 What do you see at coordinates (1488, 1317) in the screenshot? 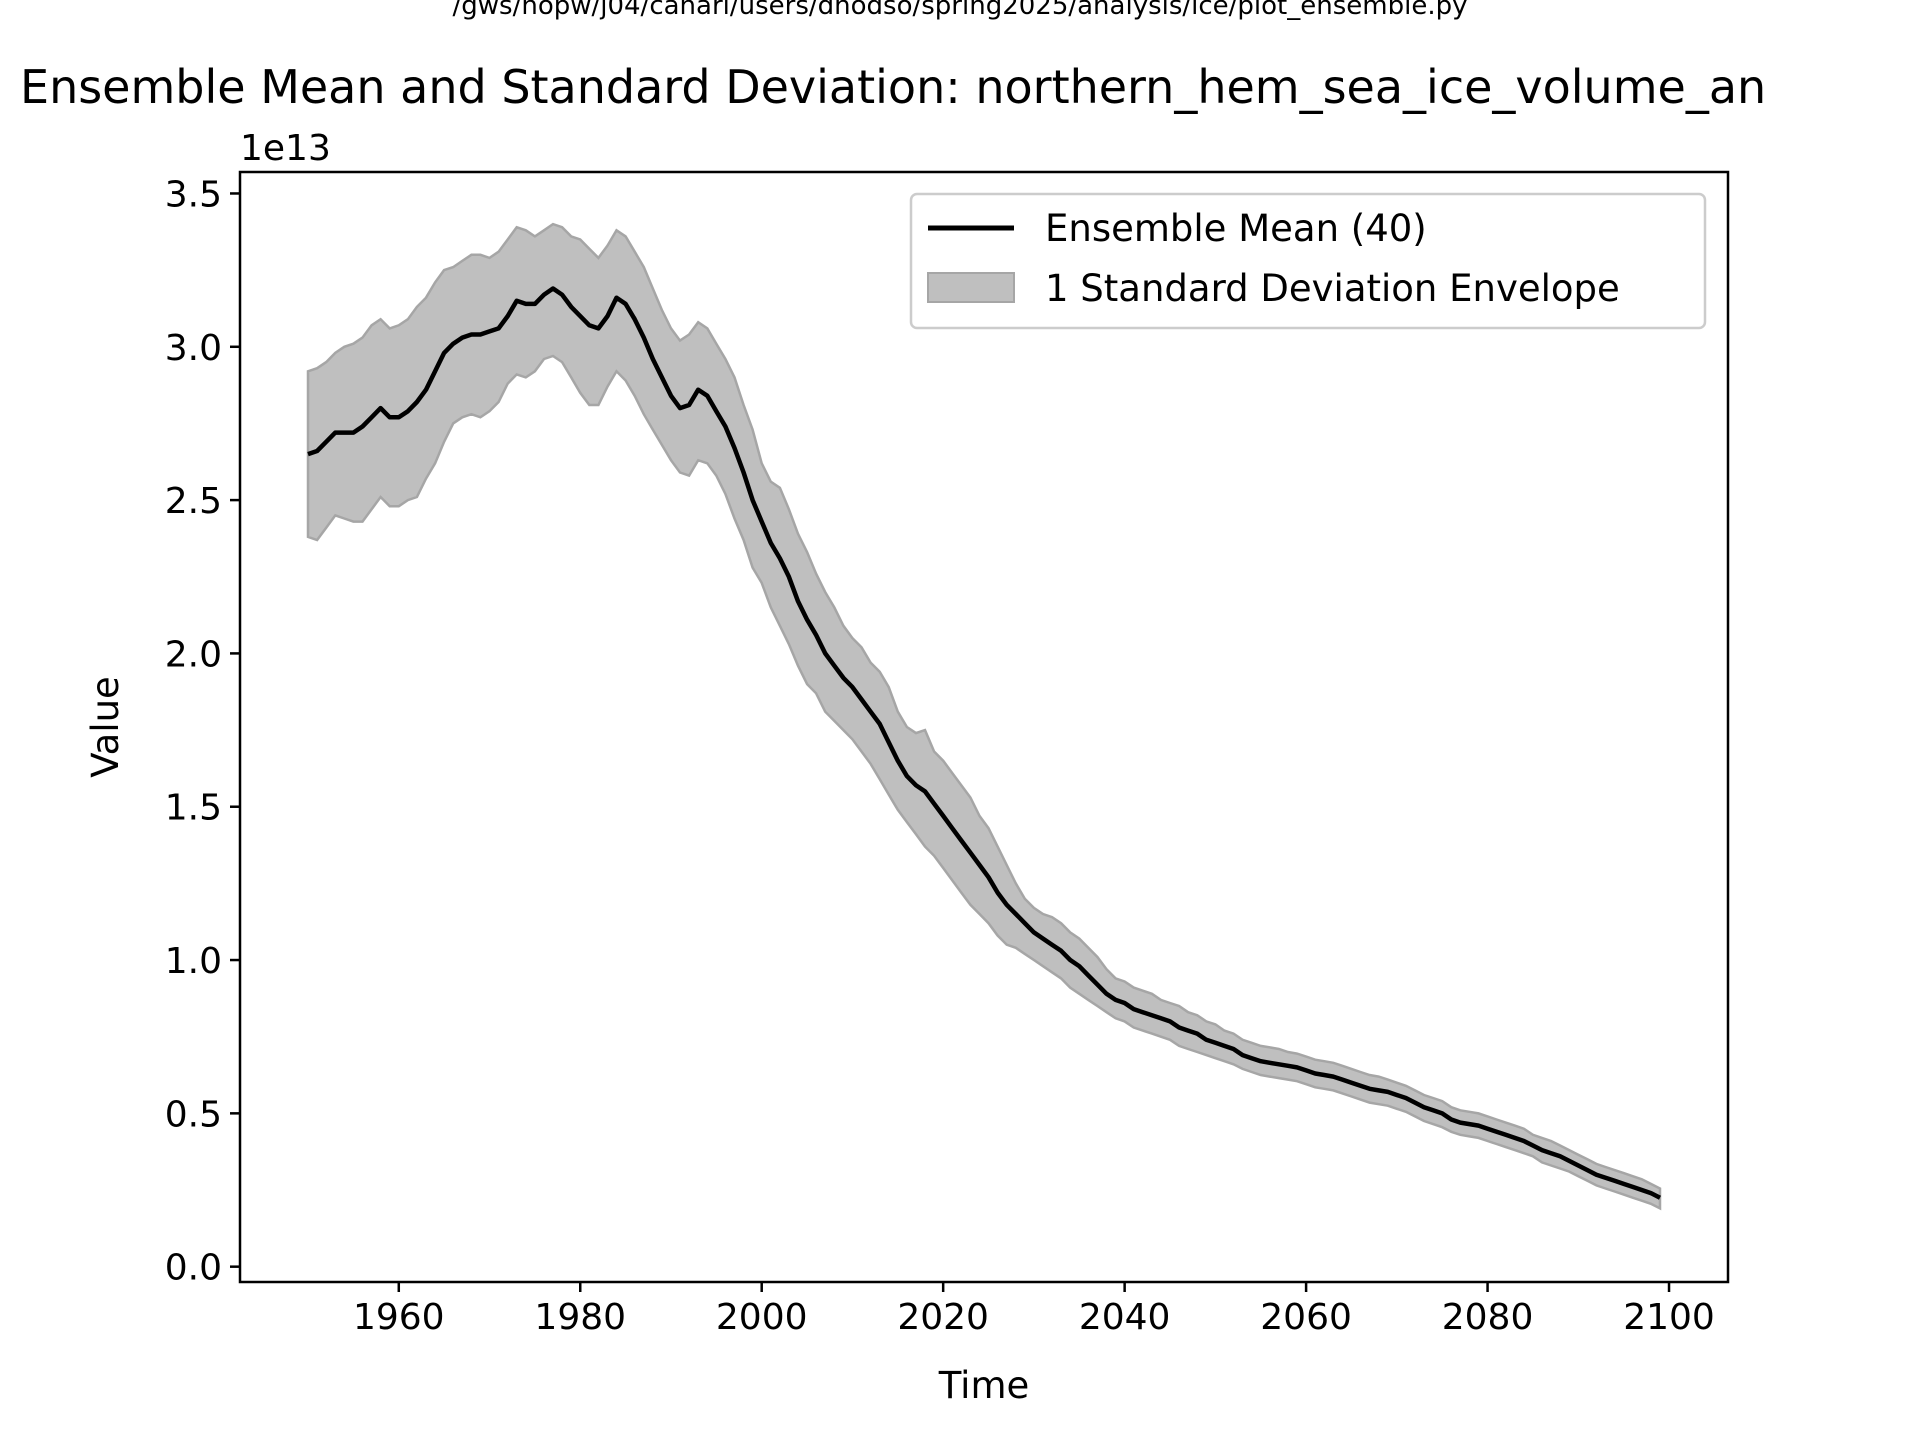
I see `x-tick-label: 2080` at bounding box center [1488, 1317].